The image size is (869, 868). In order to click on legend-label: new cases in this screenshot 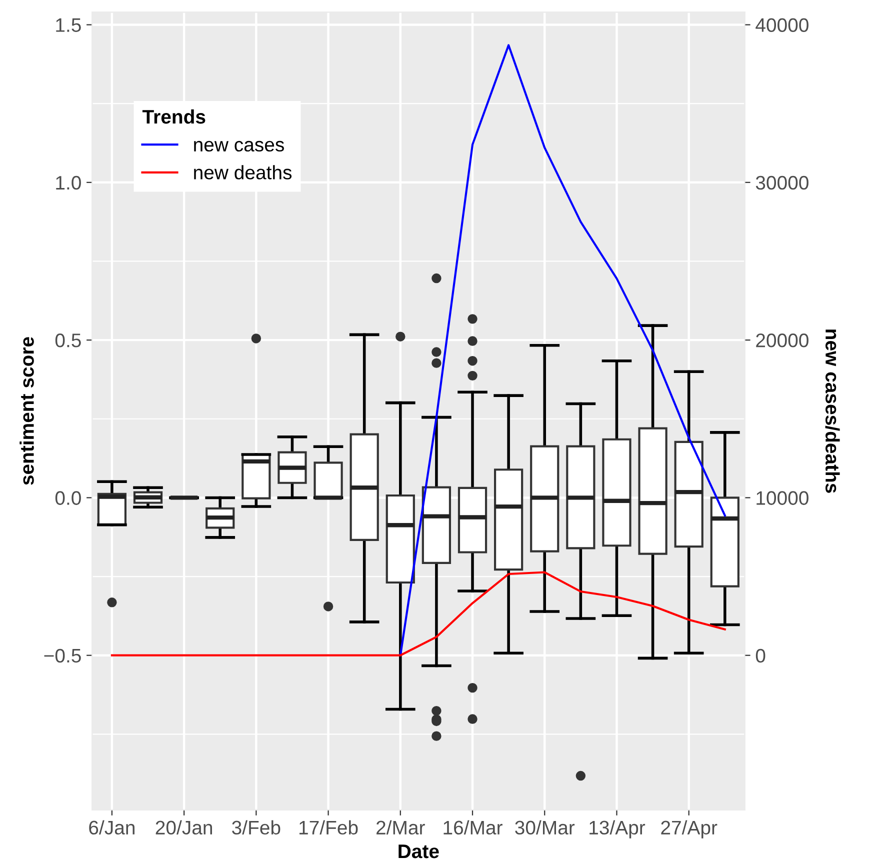, I will do `click(239, 146)`.